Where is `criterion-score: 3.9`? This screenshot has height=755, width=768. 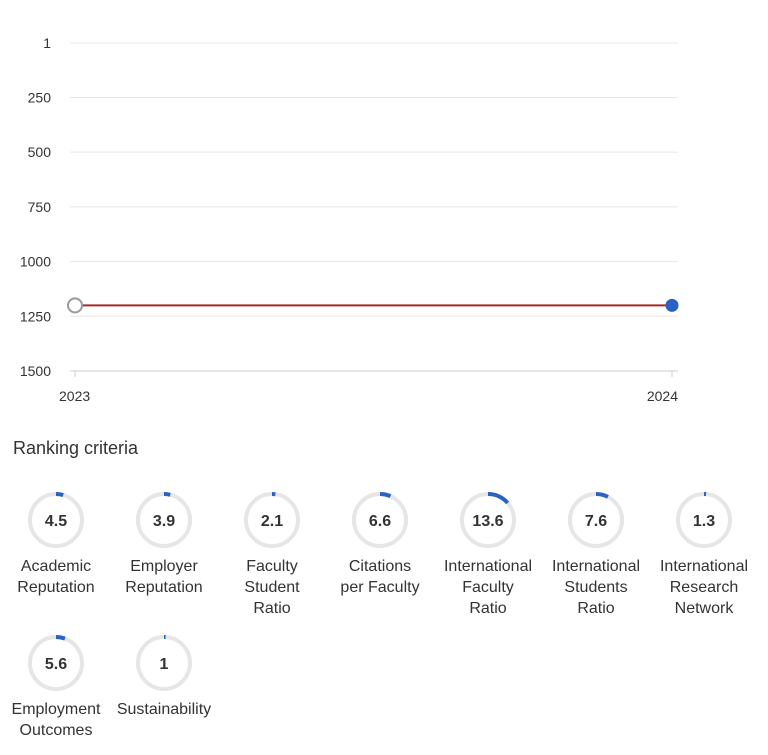
criterion-score: 3.9 is located at coordinates (164, 521).